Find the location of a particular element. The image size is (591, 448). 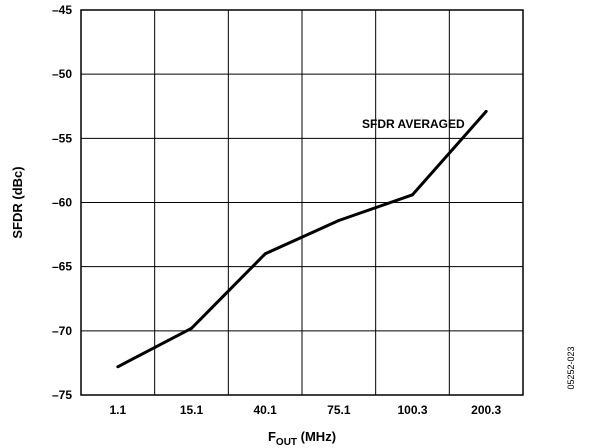

figure-id: 05252-023 is located at coordinates (571, 367).